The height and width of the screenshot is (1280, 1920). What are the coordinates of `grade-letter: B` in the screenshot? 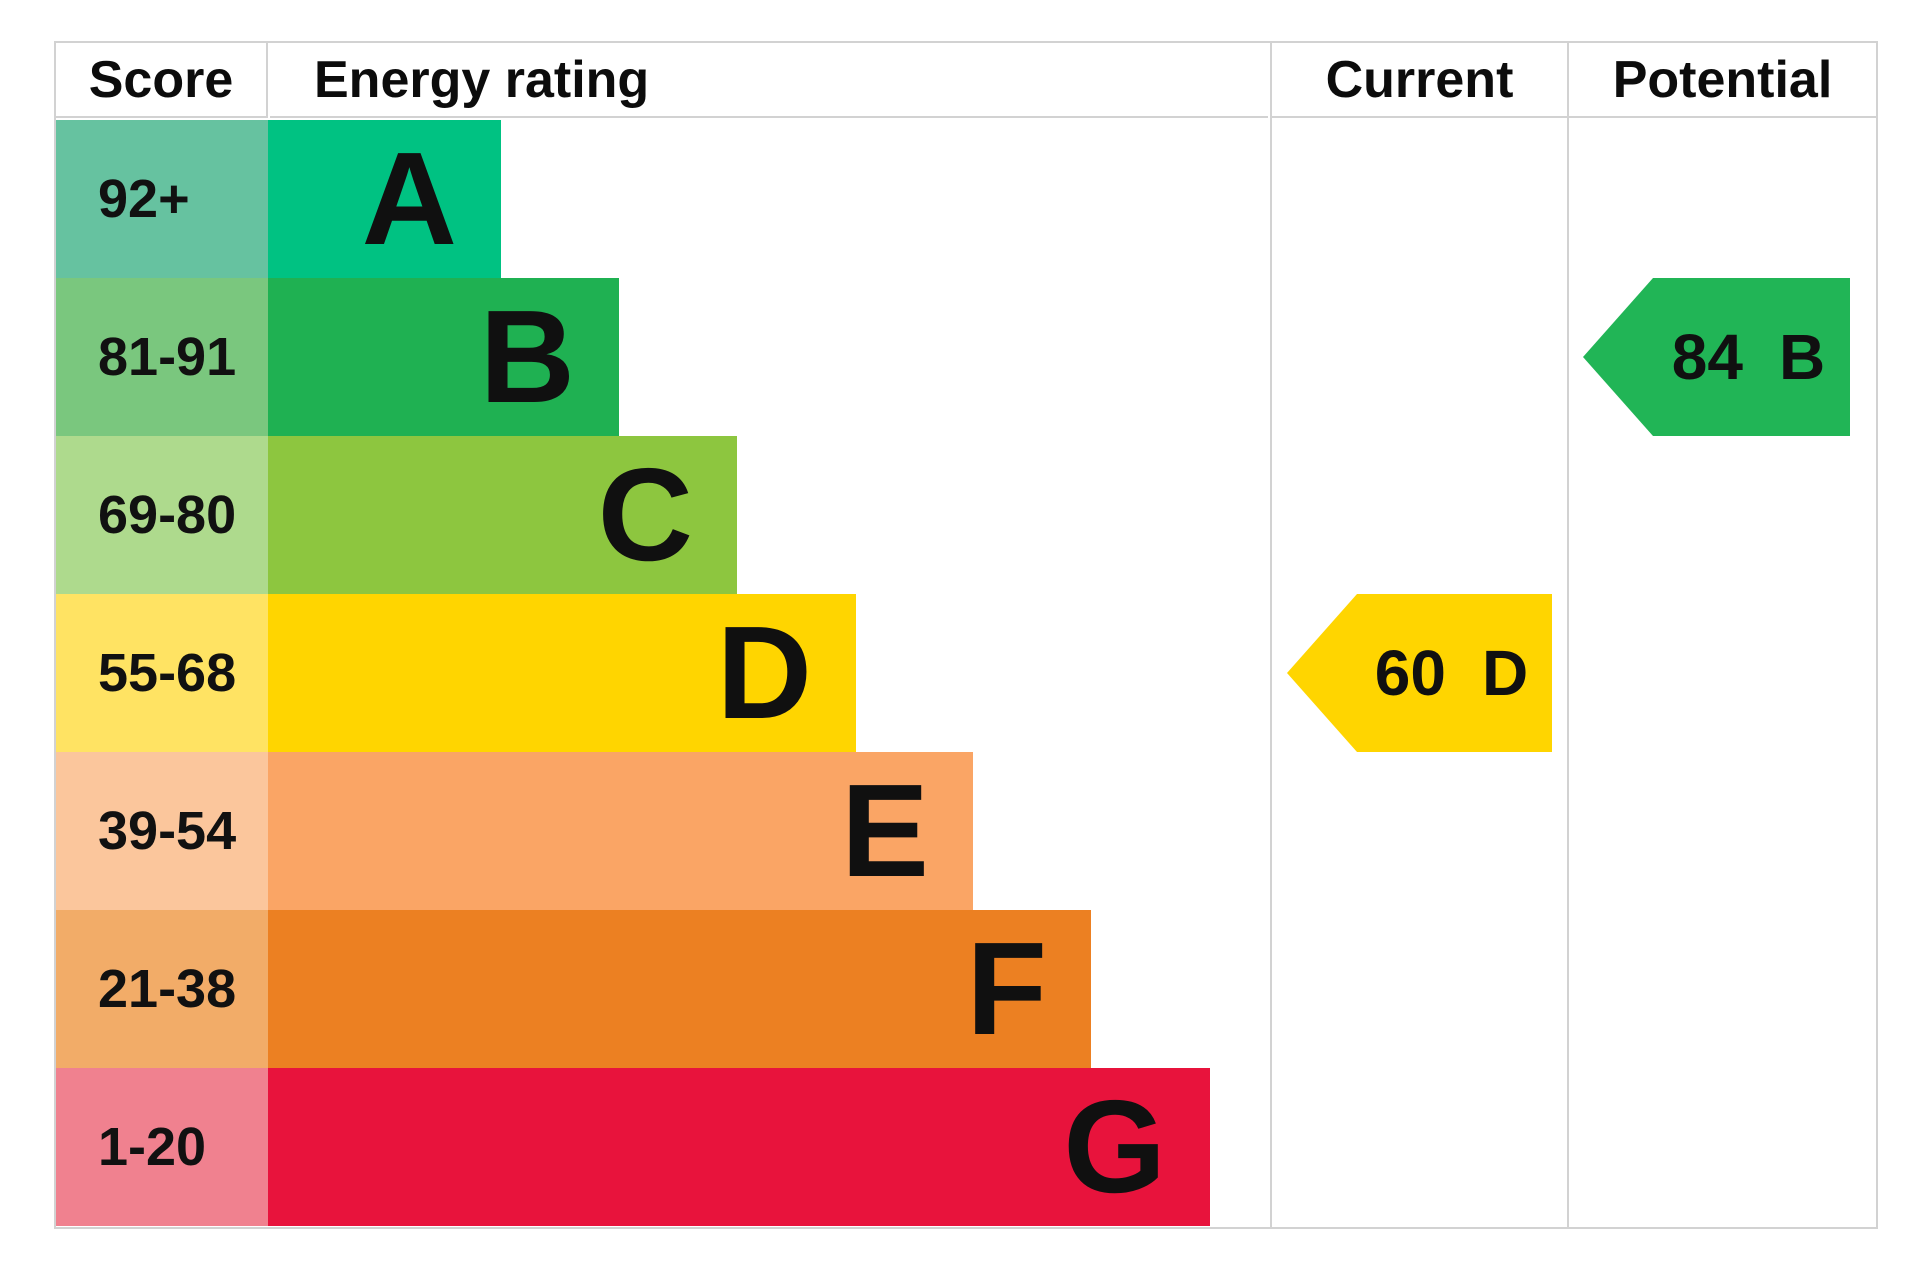 It's located at (527, 356).